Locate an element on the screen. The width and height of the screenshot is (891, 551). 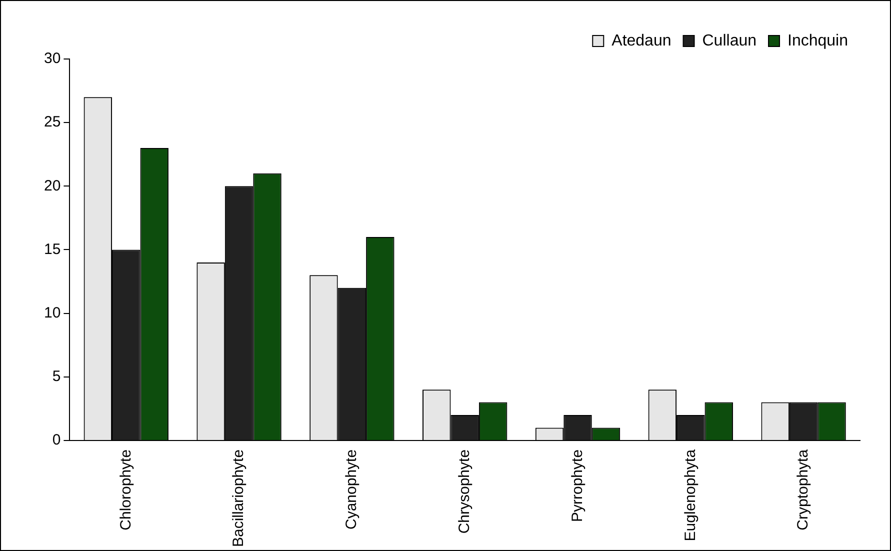
y-tick-label: 0 is located at coordinates (56, 440).